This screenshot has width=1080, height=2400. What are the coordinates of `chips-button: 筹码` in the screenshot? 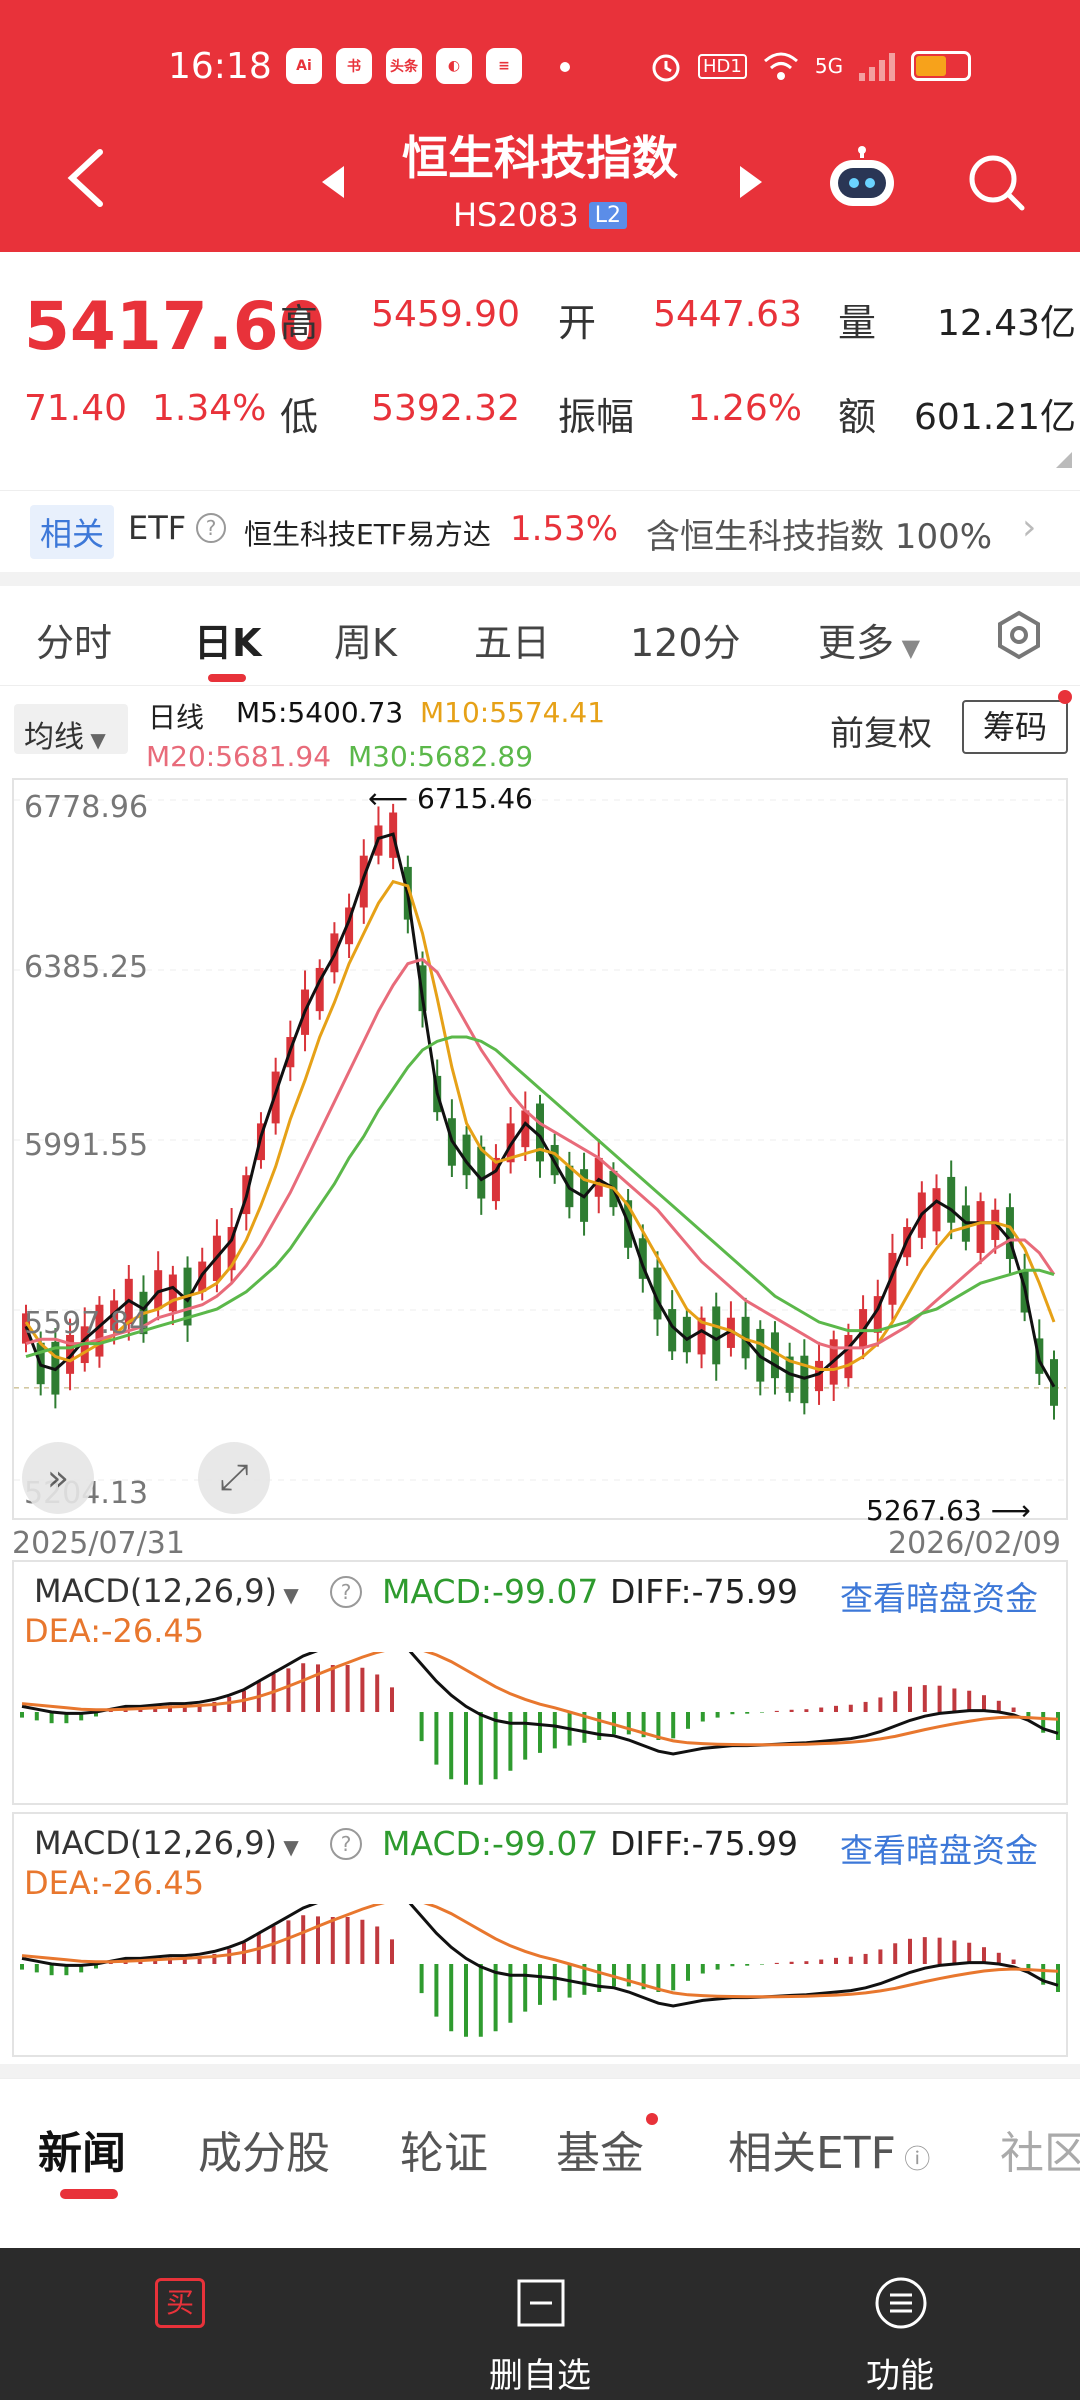 It's located at (1015, 727).